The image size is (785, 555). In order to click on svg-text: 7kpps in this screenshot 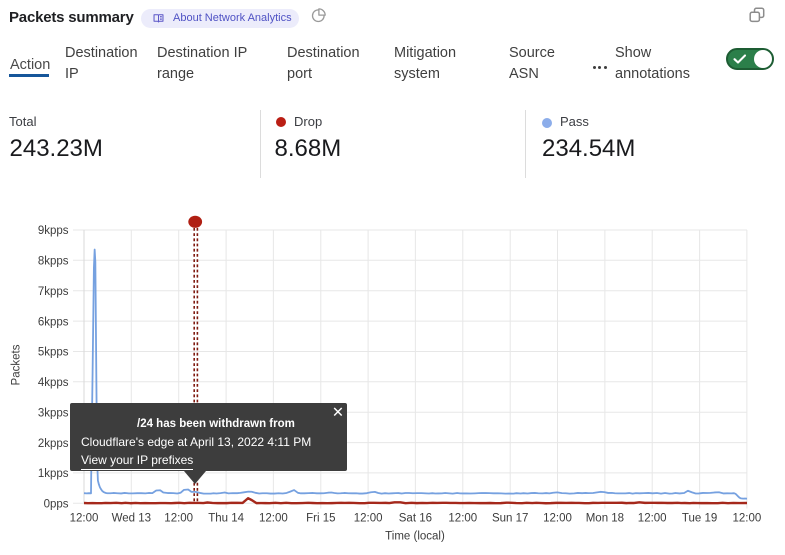, I will do `click(53, 292)`.